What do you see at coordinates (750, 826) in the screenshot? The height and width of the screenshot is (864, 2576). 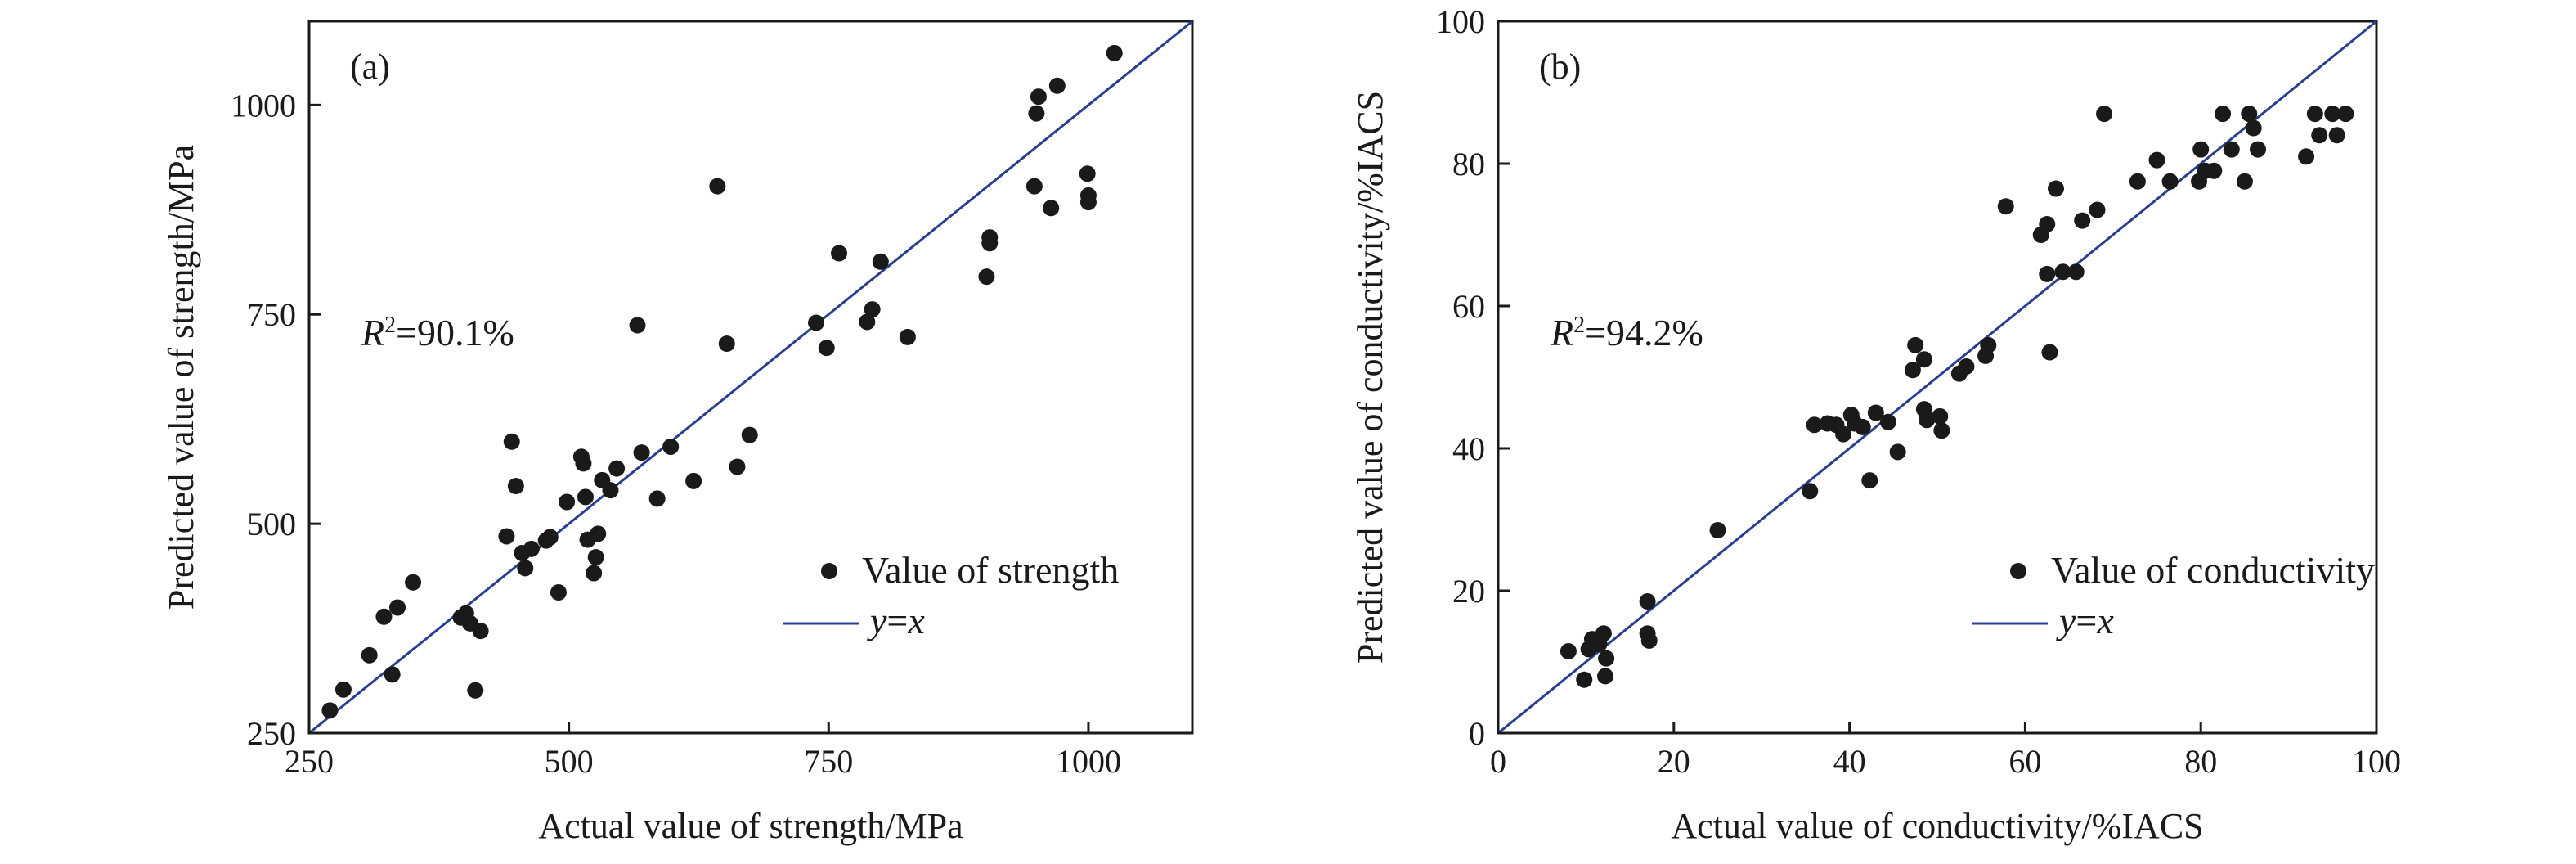 I see `x-axis-title: Actual value of strength/MPa` at bounding box center [750, 826].